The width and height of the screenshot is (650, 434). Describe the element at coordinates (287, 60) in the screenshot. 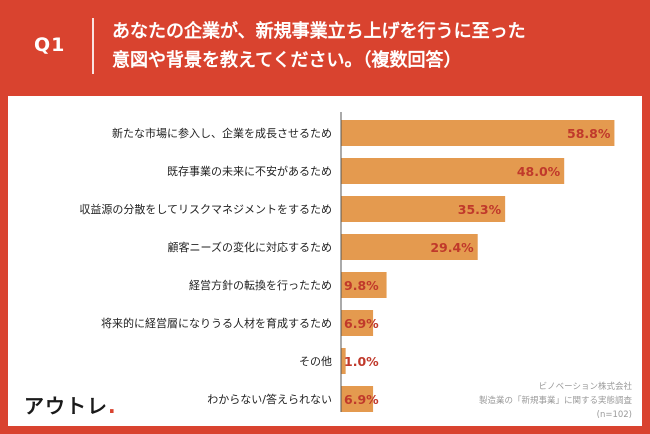

I see `question-line-2: 意図や背景を教えてください。（複数回答）` at that location.